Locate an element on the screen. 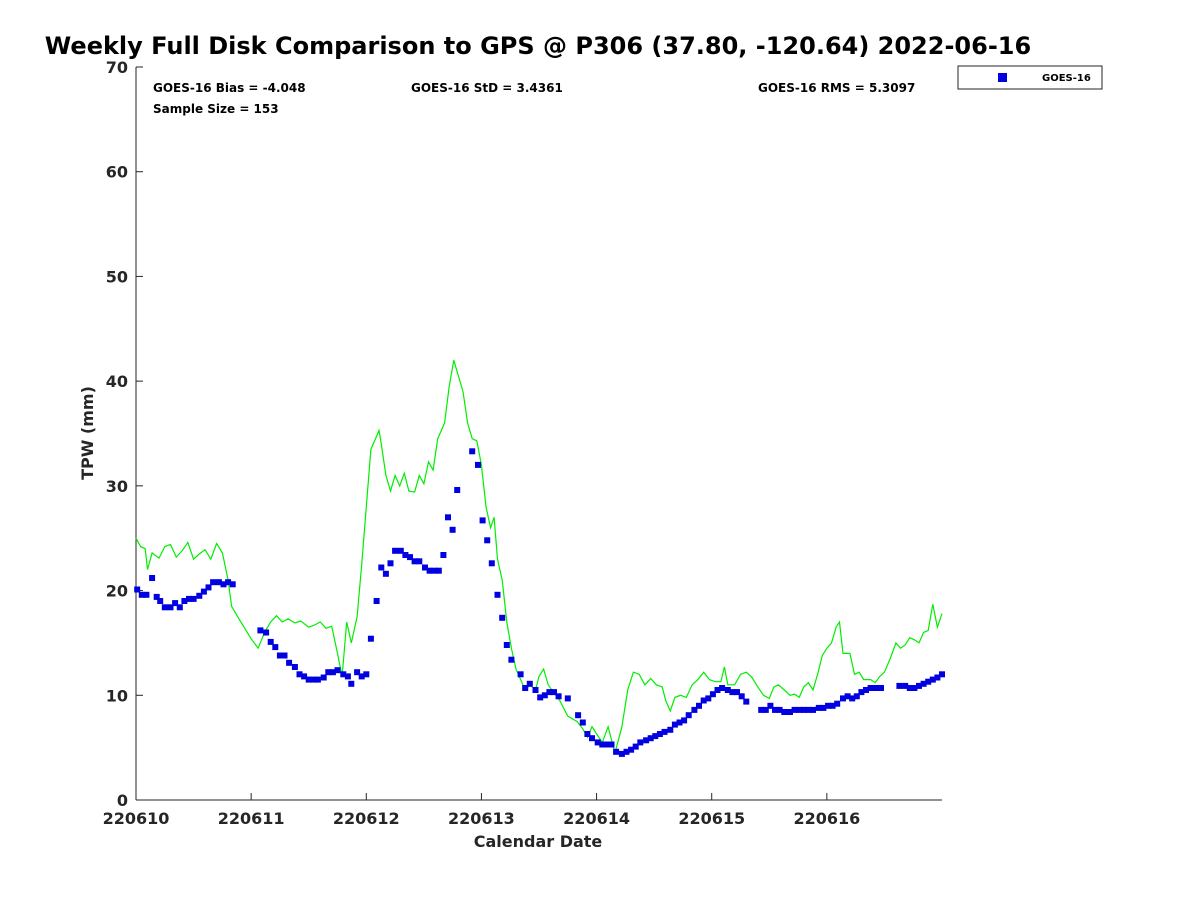  x-tick-label: 220613 is located at coordinates (481, 818).